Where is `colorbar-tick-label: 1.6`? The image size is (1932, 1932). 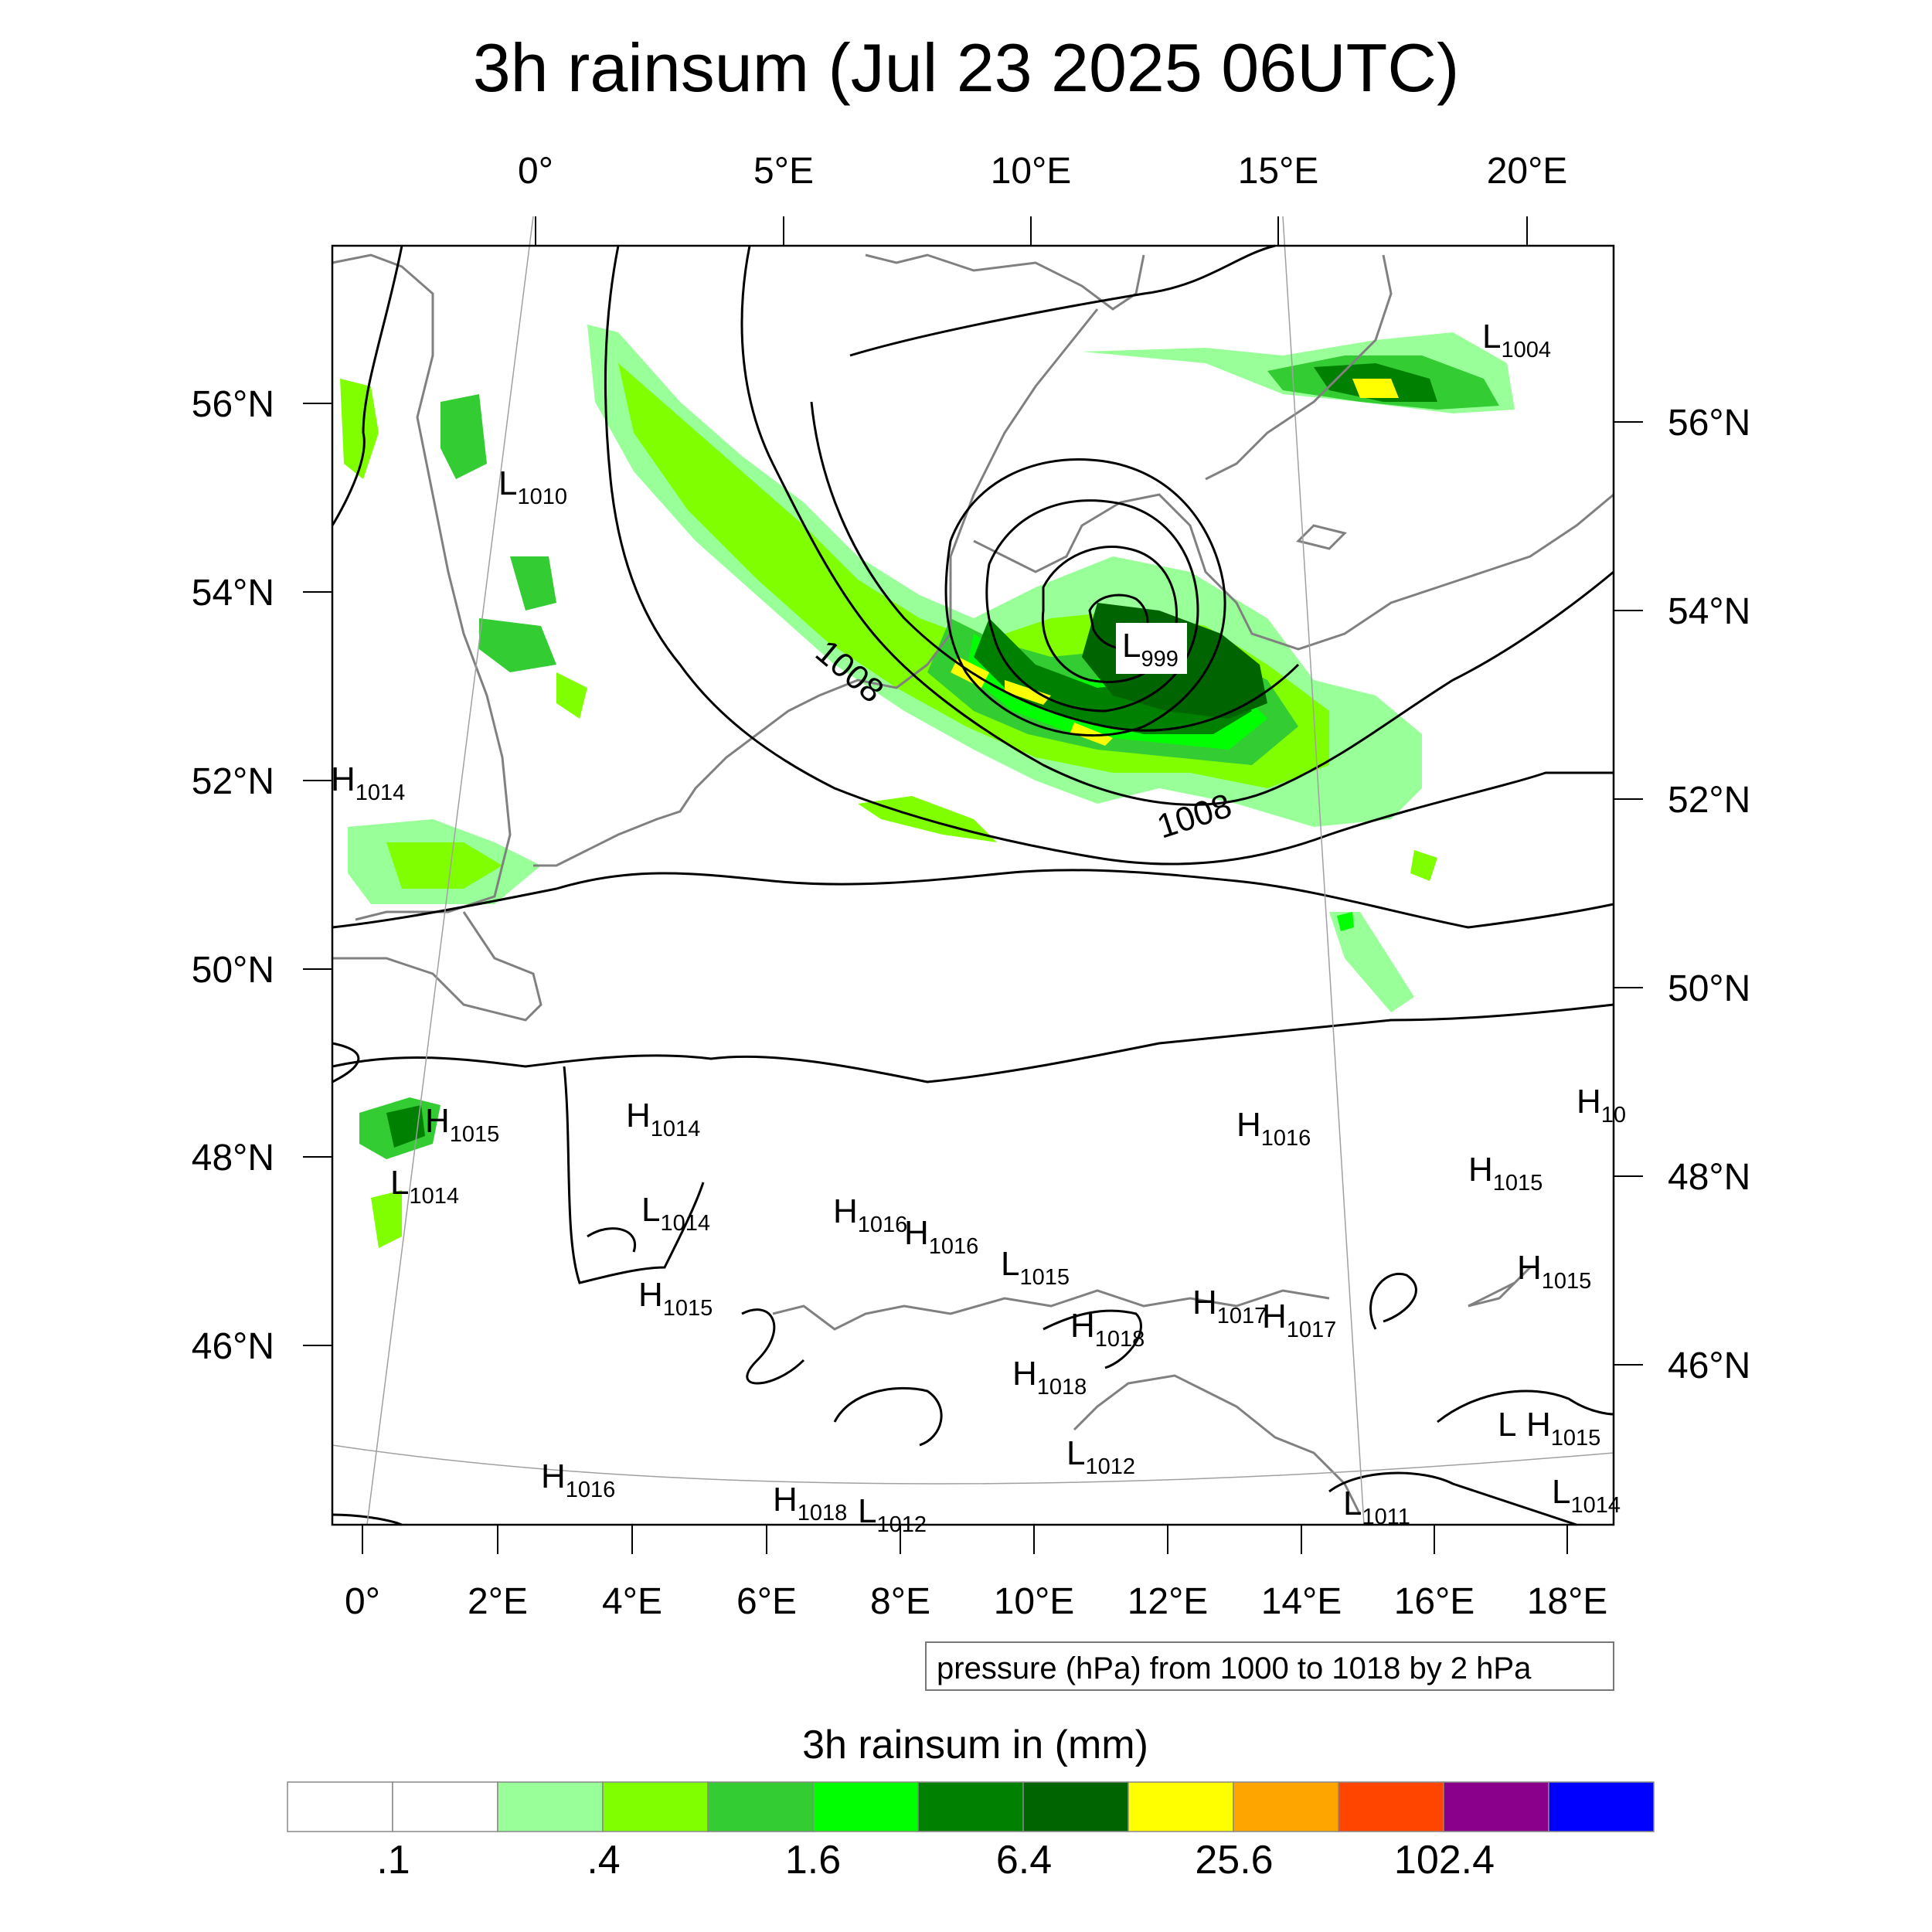
colorbar-tick-label: 1.6 is located at coordinates (813, 1860).